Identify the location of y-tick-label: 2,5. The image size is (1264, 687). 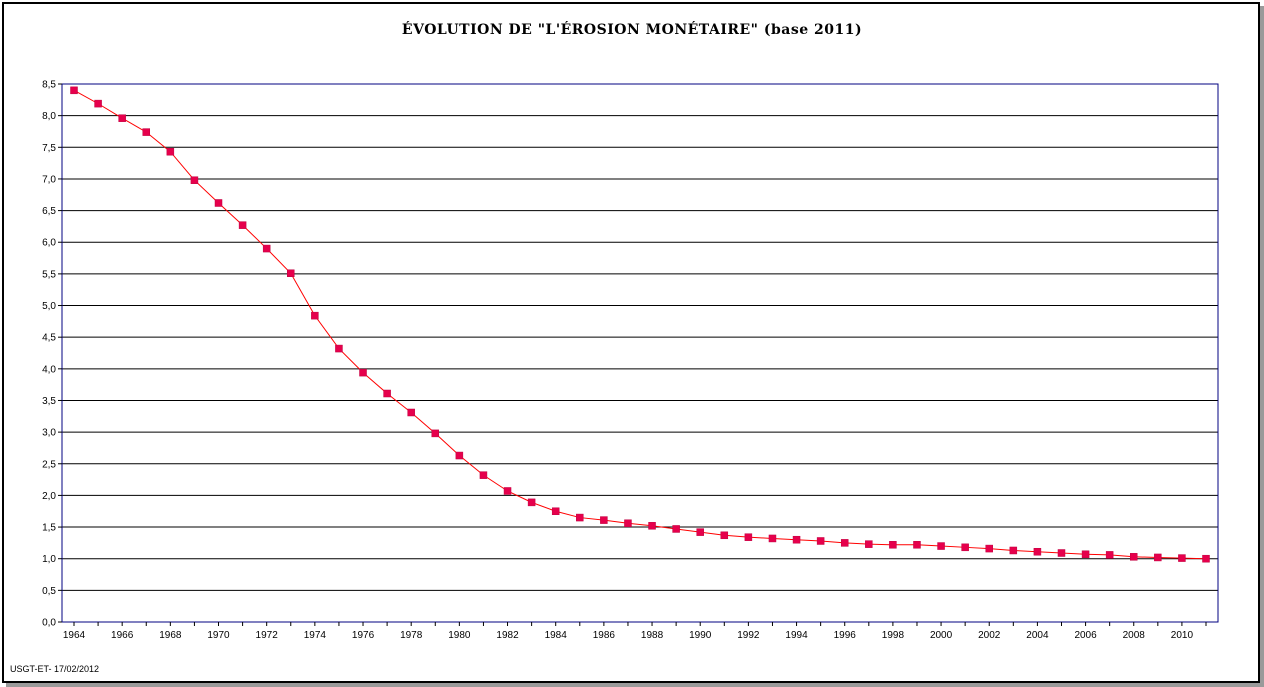
(49, 464).